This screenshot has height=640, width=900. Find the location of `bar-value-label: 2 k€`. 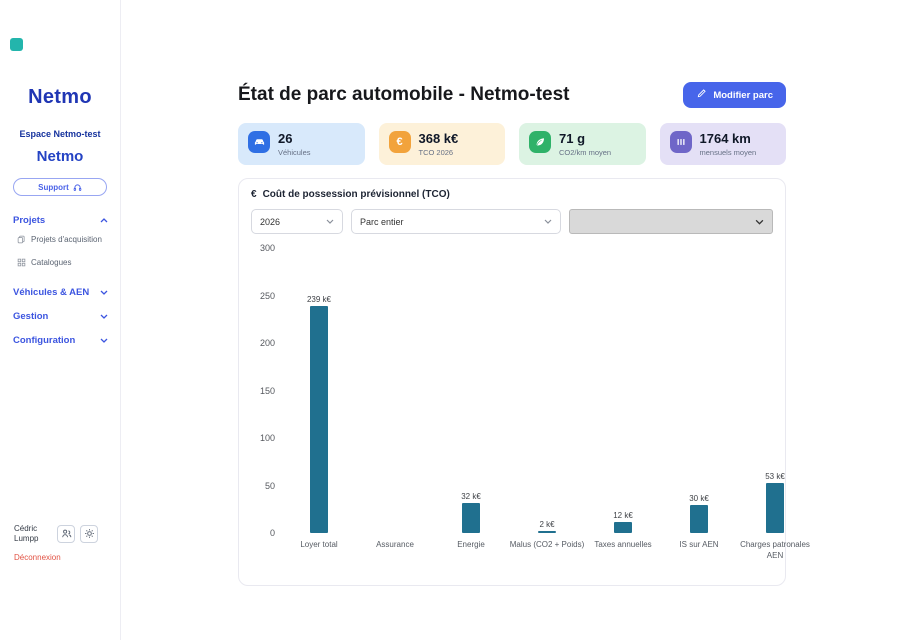

bar-value-label: 2 k€ is located at coordinates (547, 525).